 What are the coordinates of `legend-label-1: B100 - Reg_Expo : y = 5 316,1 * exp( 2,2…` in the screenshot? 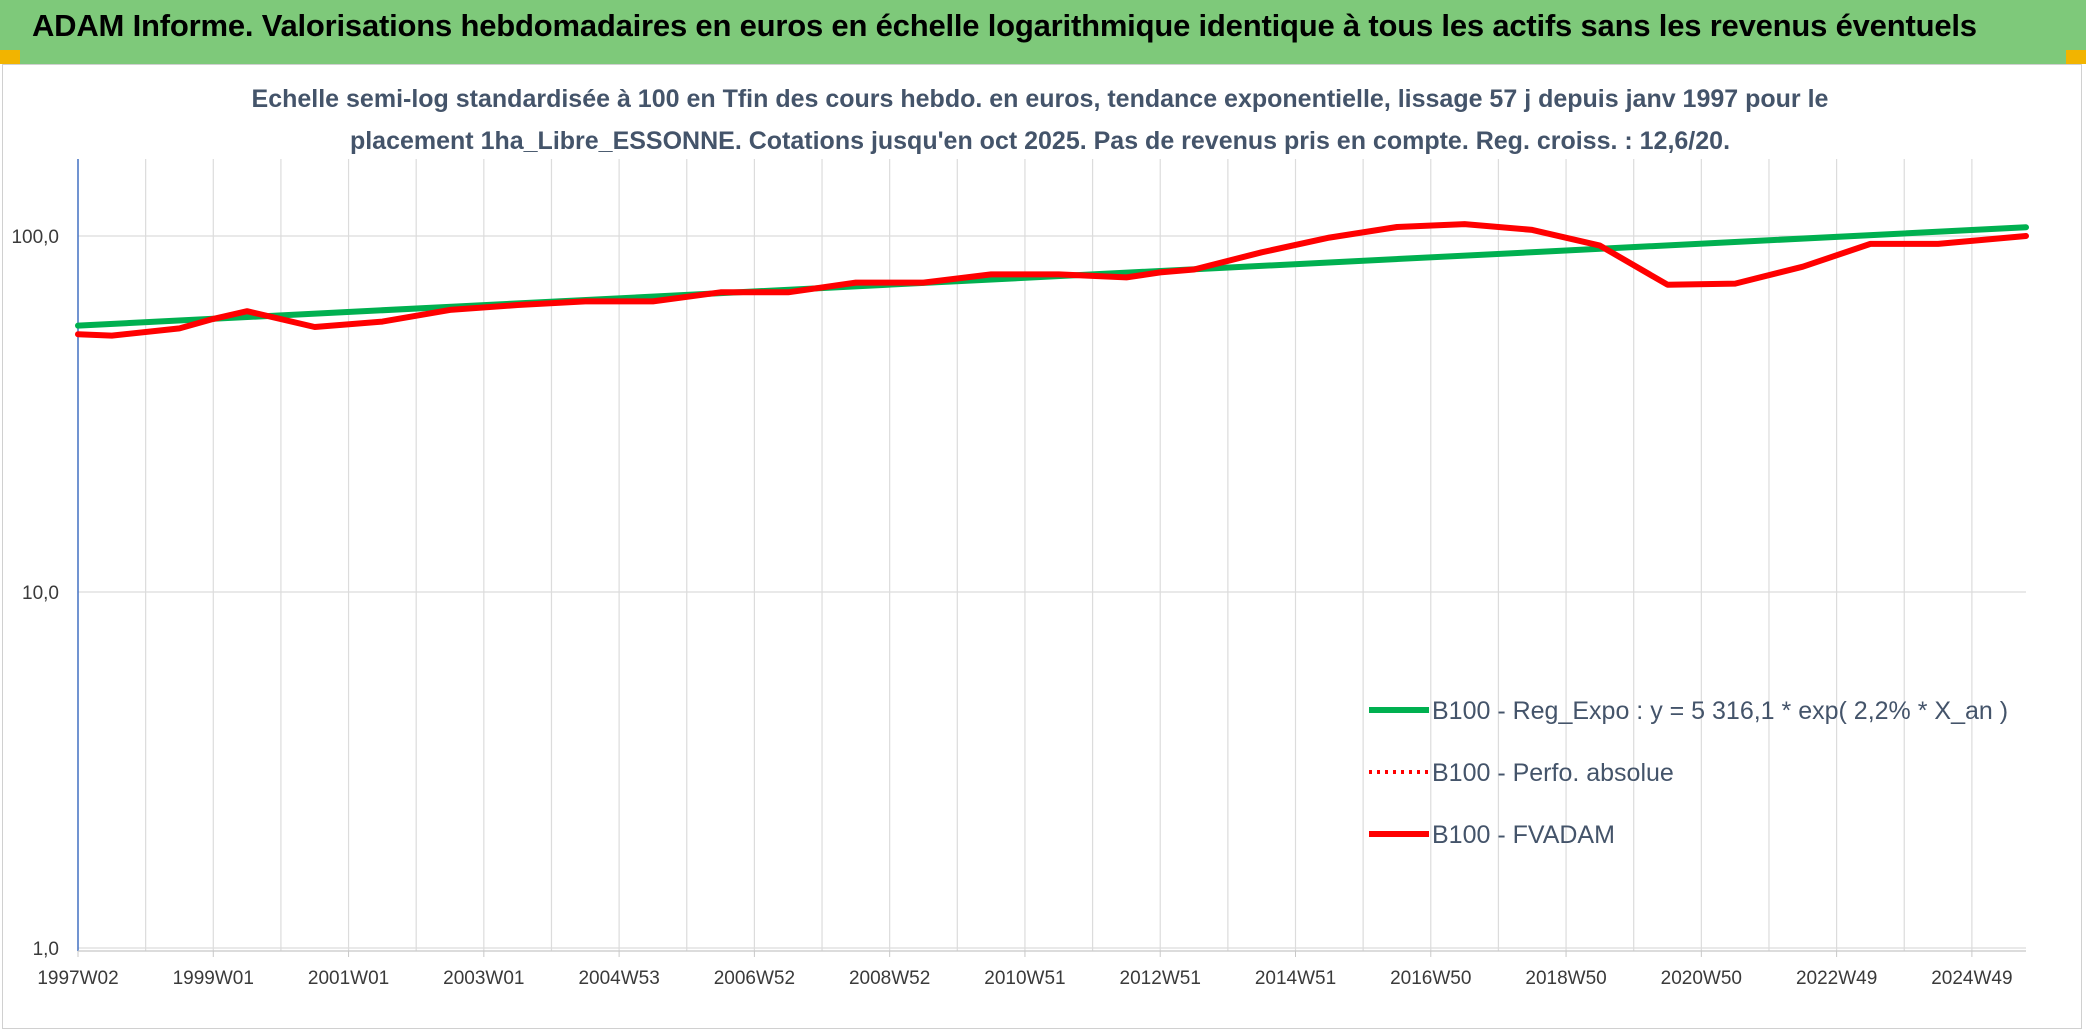 It's located at (1720, 711).